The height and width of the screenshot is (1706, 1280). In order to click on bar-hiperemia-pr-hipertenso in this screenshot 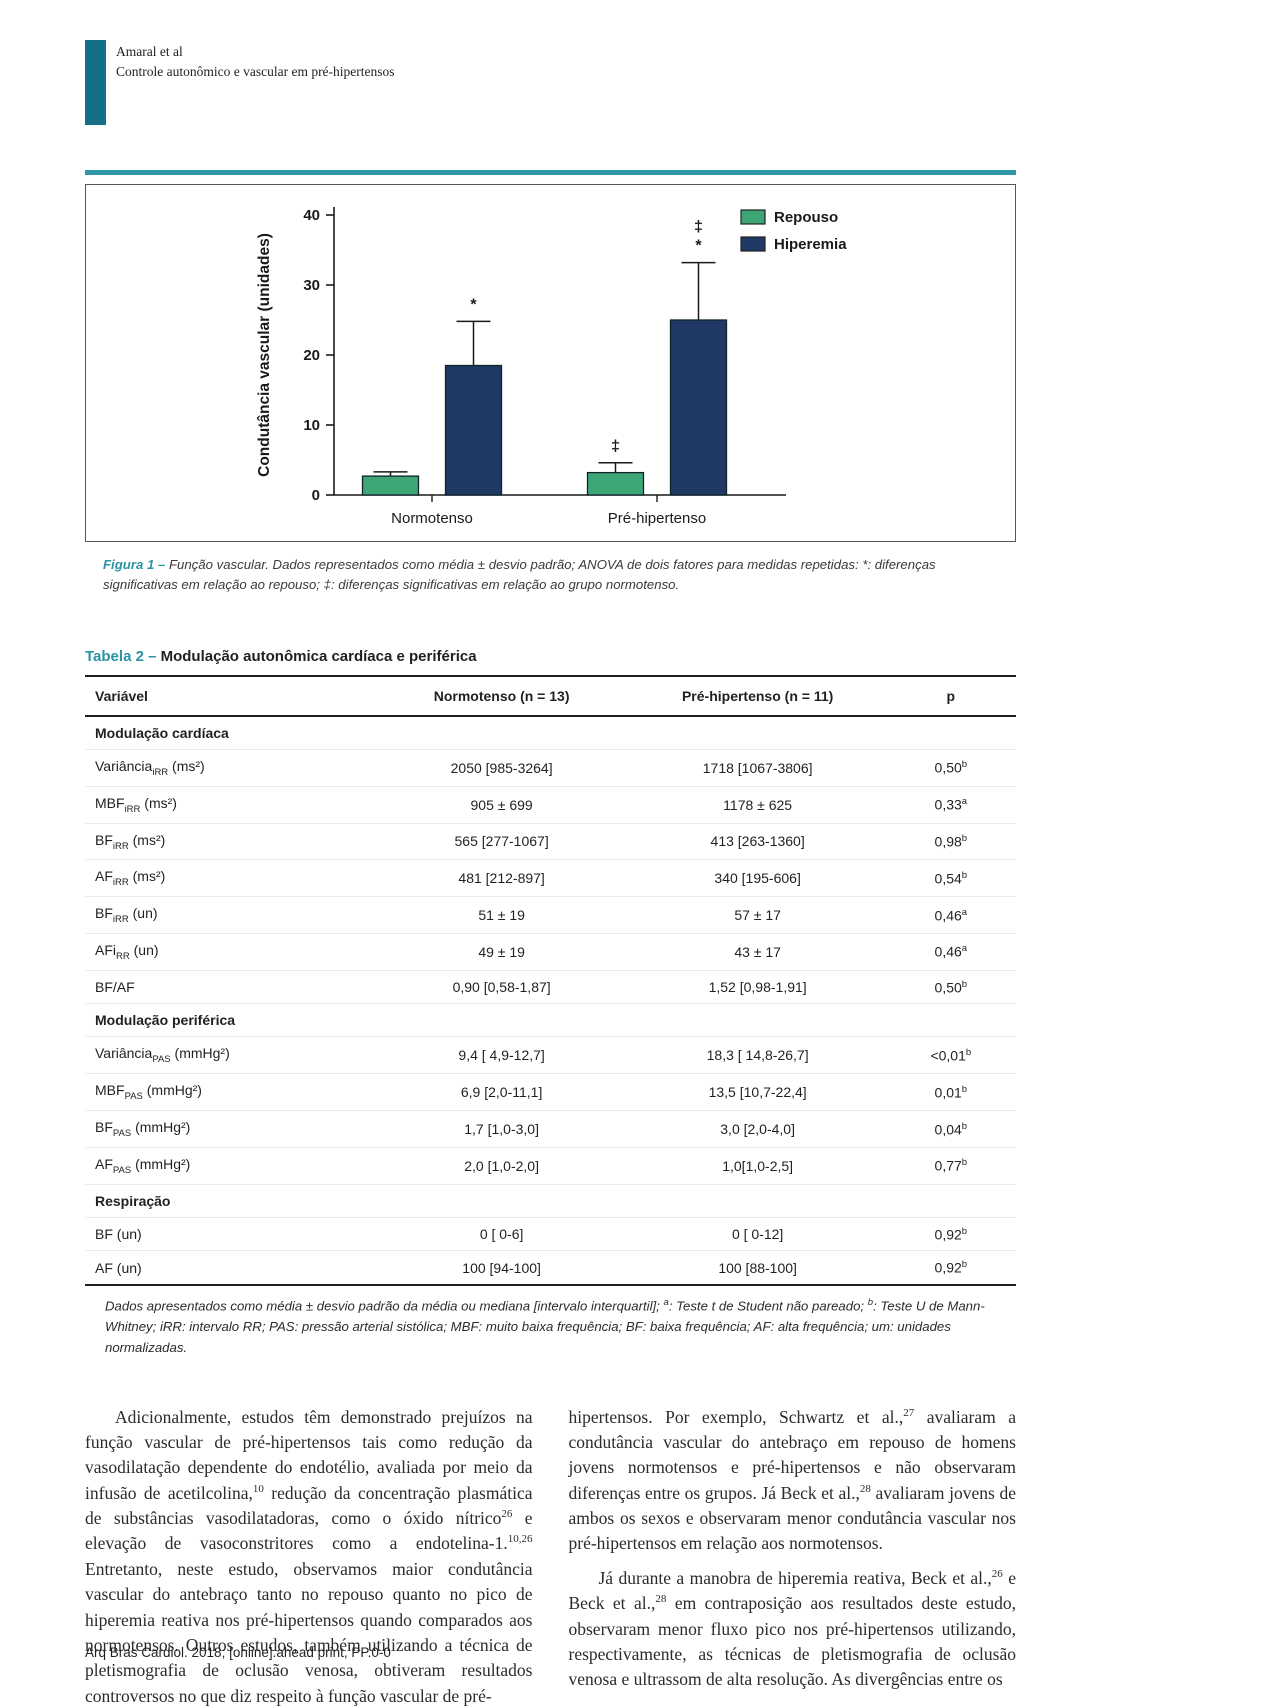, I will do `click(698, 407)`.